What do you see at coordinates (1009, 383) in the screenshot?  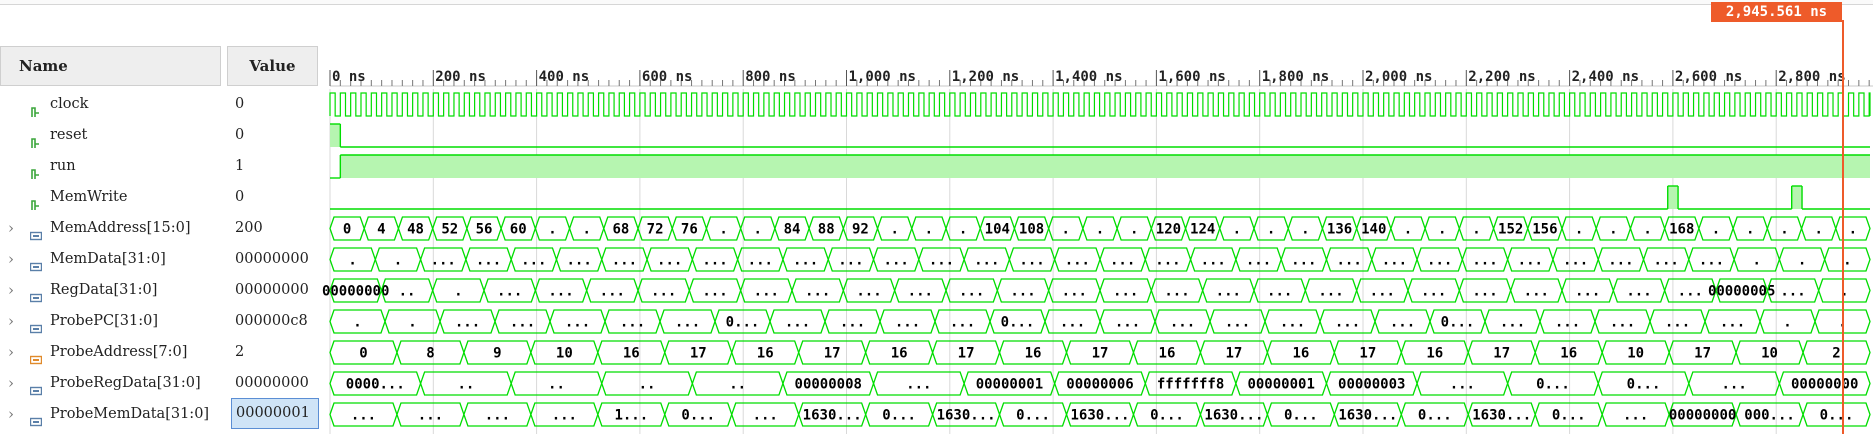 I see `bus-segment: 00000001` at bounding box center [1009, 383].